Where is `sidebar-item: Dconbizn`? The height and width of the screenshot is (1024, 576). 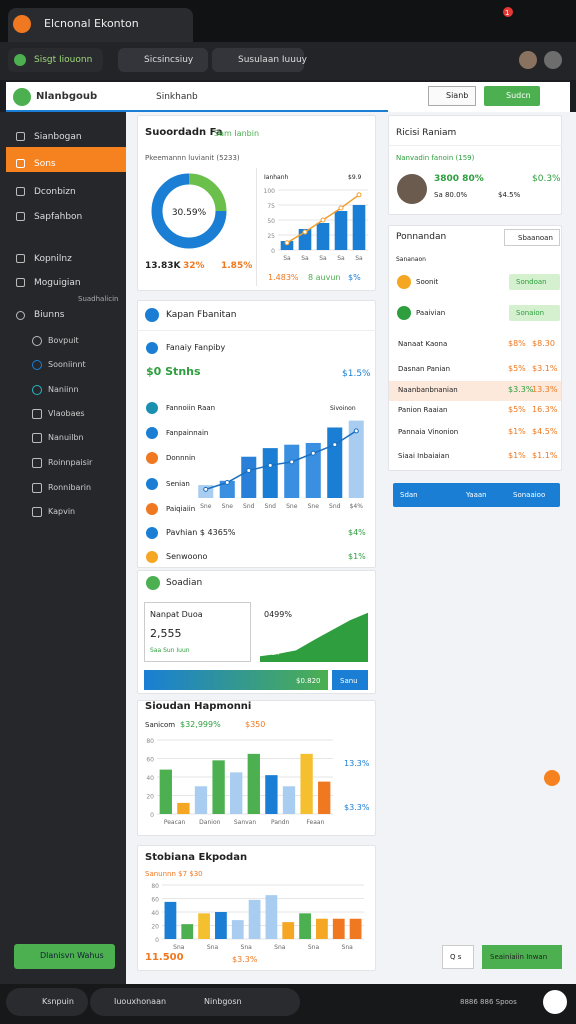
sidebar-item: Dconbizn is located at coordinates (55, 192).